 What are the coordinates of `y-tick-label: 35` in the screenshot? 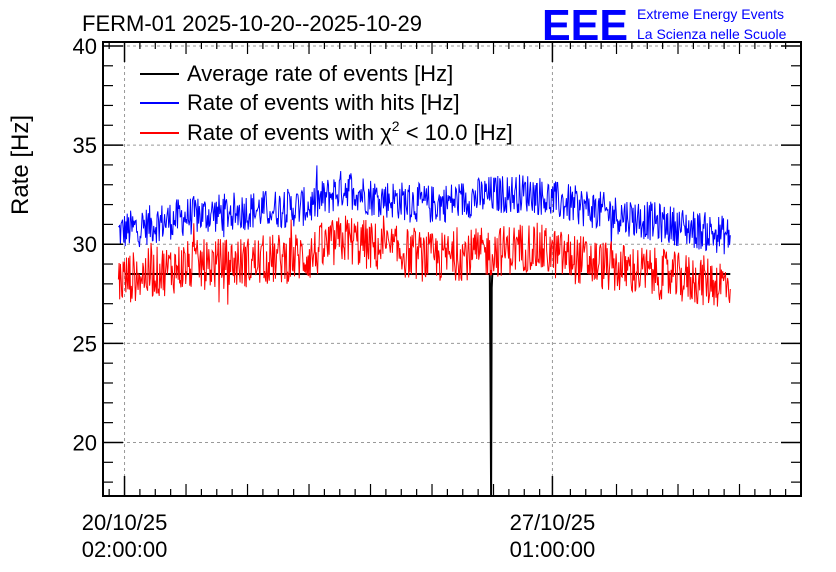 It's located at (85, 145).